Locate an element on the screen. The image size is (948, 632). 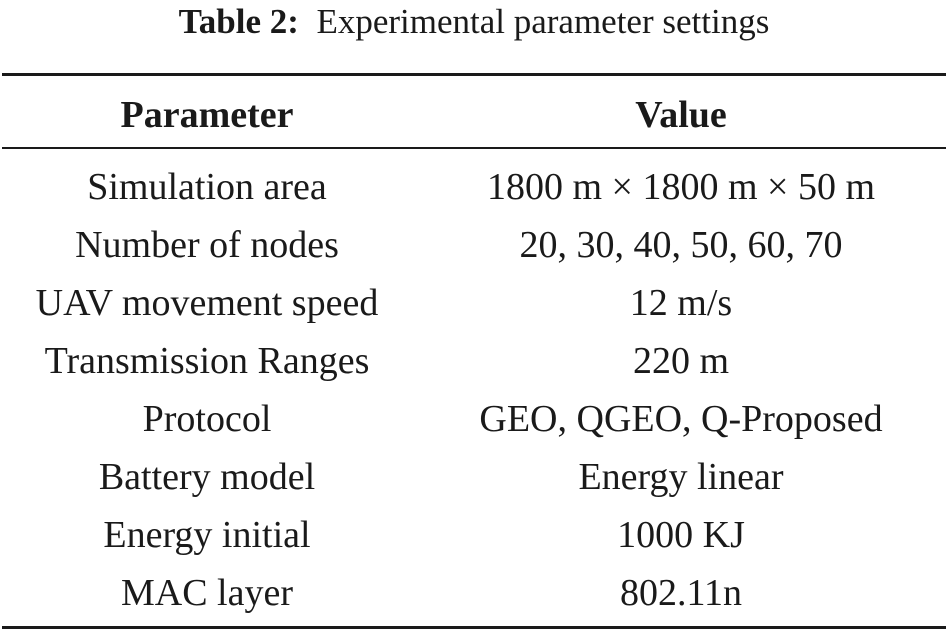
parameter-cell: Protocol is located at coordinates (207, 419).